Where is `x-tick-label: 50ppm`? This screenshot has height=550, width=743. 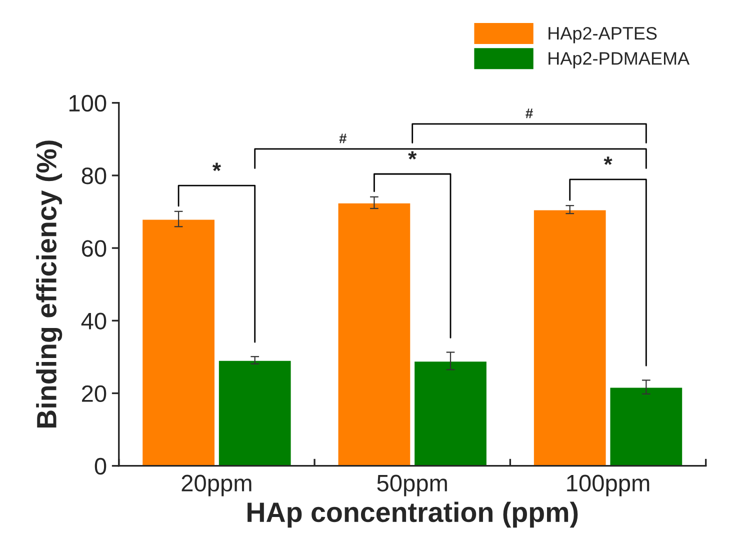 x-tick-label: 50ppm is located at coordinates (412, 485).